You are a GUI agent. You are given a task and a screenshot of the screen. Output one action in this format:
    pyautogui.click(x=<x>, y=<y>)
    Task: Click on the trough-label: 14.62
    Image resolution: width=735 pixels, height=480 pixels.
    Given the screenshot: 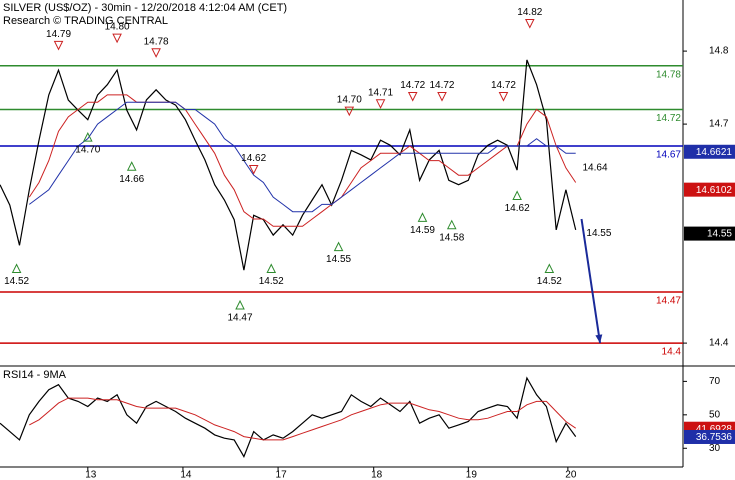 What is the action you would take?
    pyautogui.click(x=517, y=208)
    